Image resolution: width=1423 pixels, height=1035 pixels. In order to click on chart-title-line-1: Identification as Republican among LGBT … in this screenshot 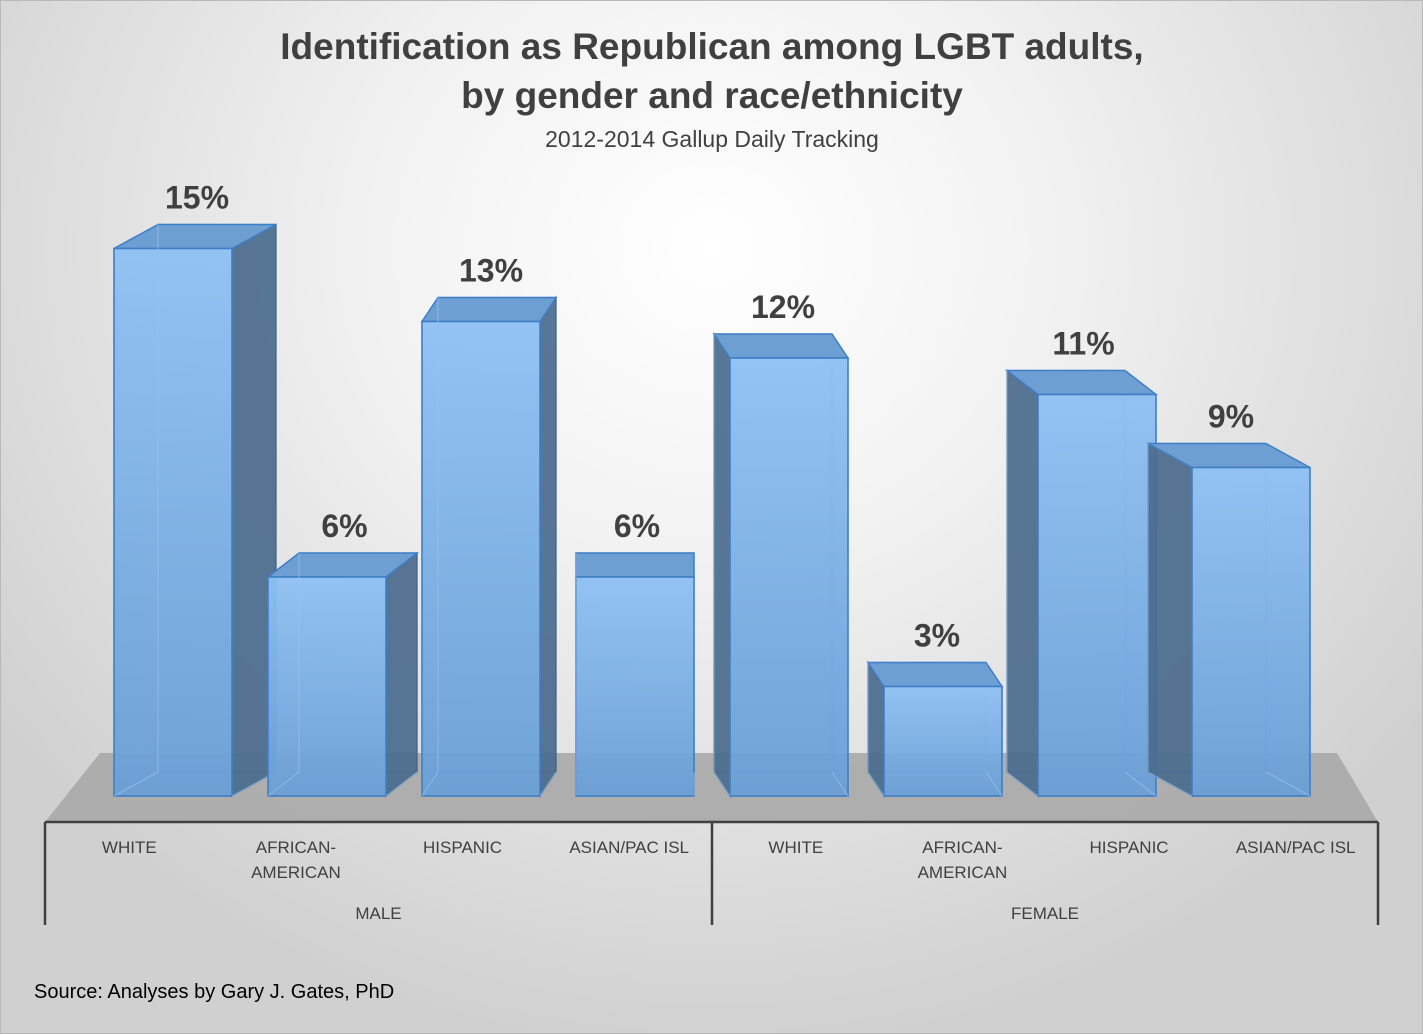, I will do `click(711, 46)`.